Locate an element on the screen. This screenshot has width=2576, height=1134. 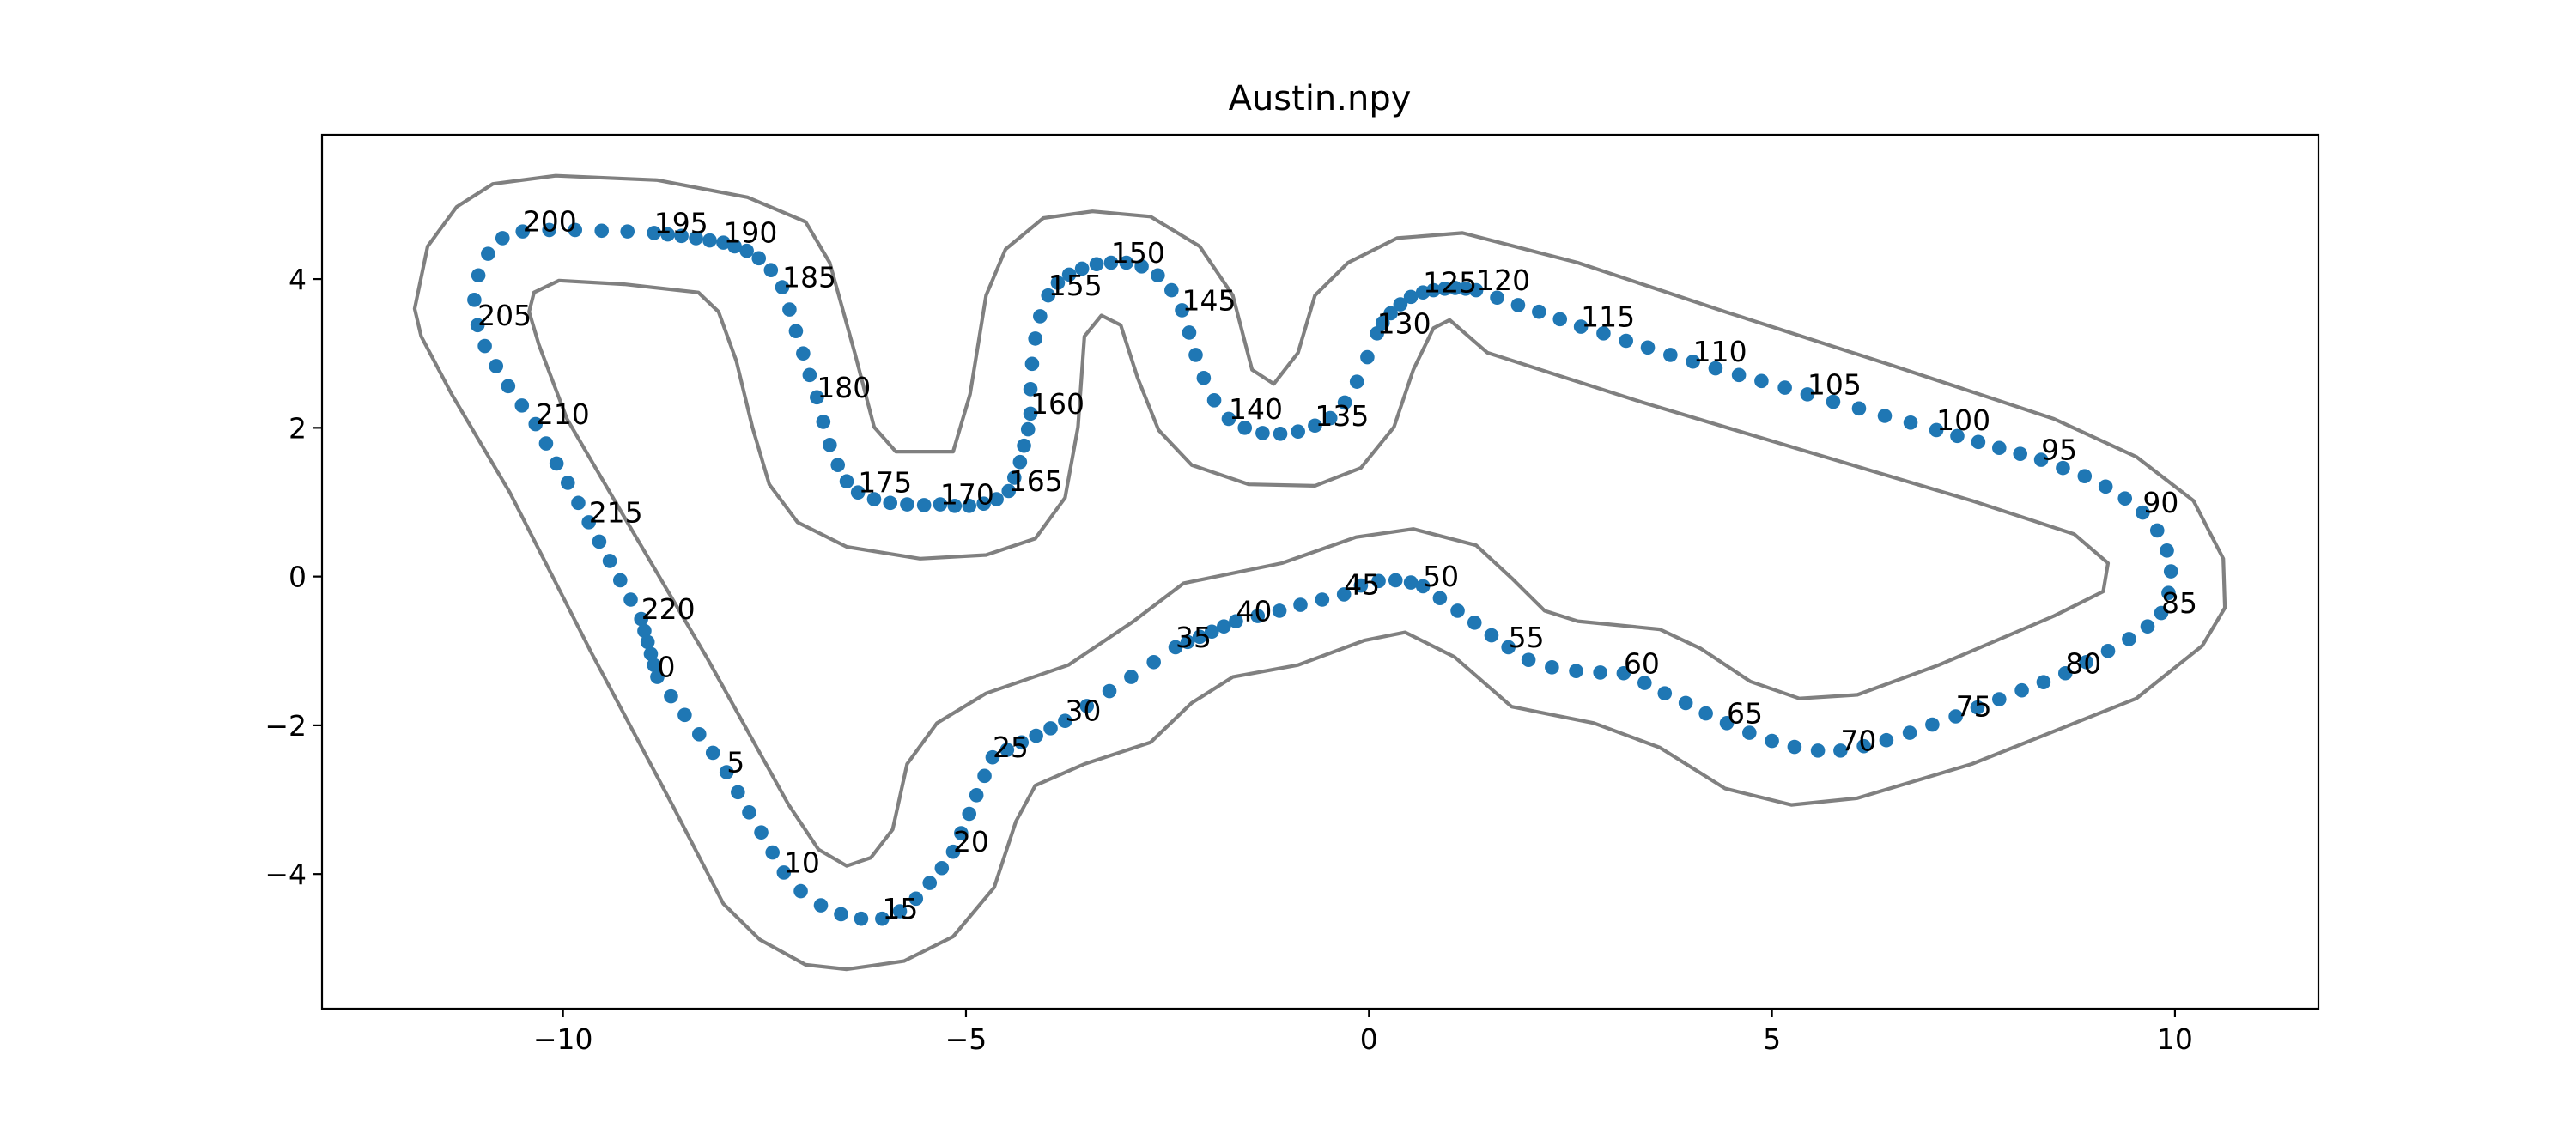
waypoint-label: 220 is located at coordinates (669, 609).